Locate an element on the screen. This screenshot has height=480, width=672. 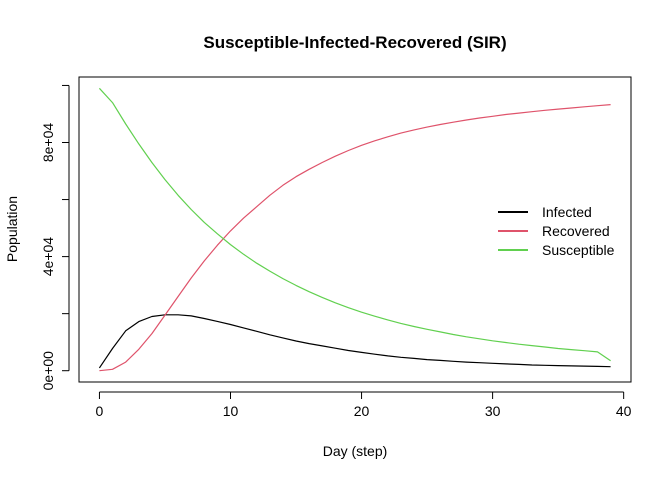
x-axis: 0 10 20 30 40 is located at coordinates (364, 405).